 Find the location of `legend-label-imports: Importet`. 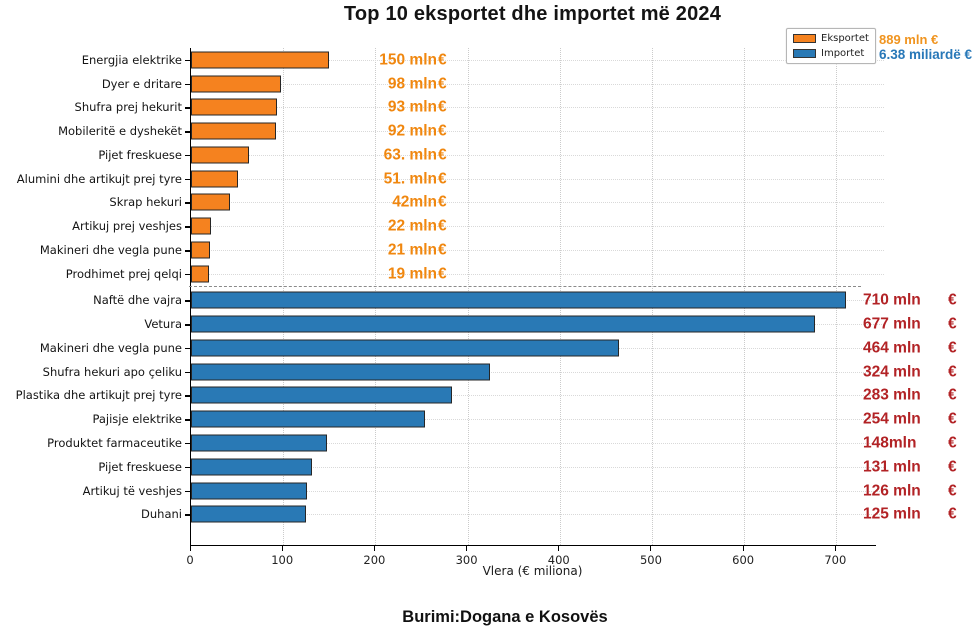

legend-label-imports: Importet is located at coordinates (843, 53).